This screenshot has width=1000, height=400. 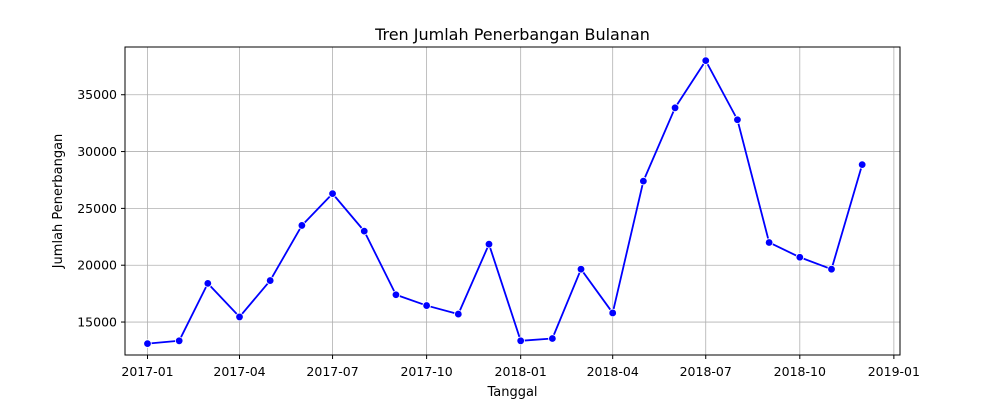 What do you see at coordinates (512, 34) in the screenshot?
I see `chart-title: Tren Jumlah Penerbangan Bulanan` at bounding box center [512, 34].